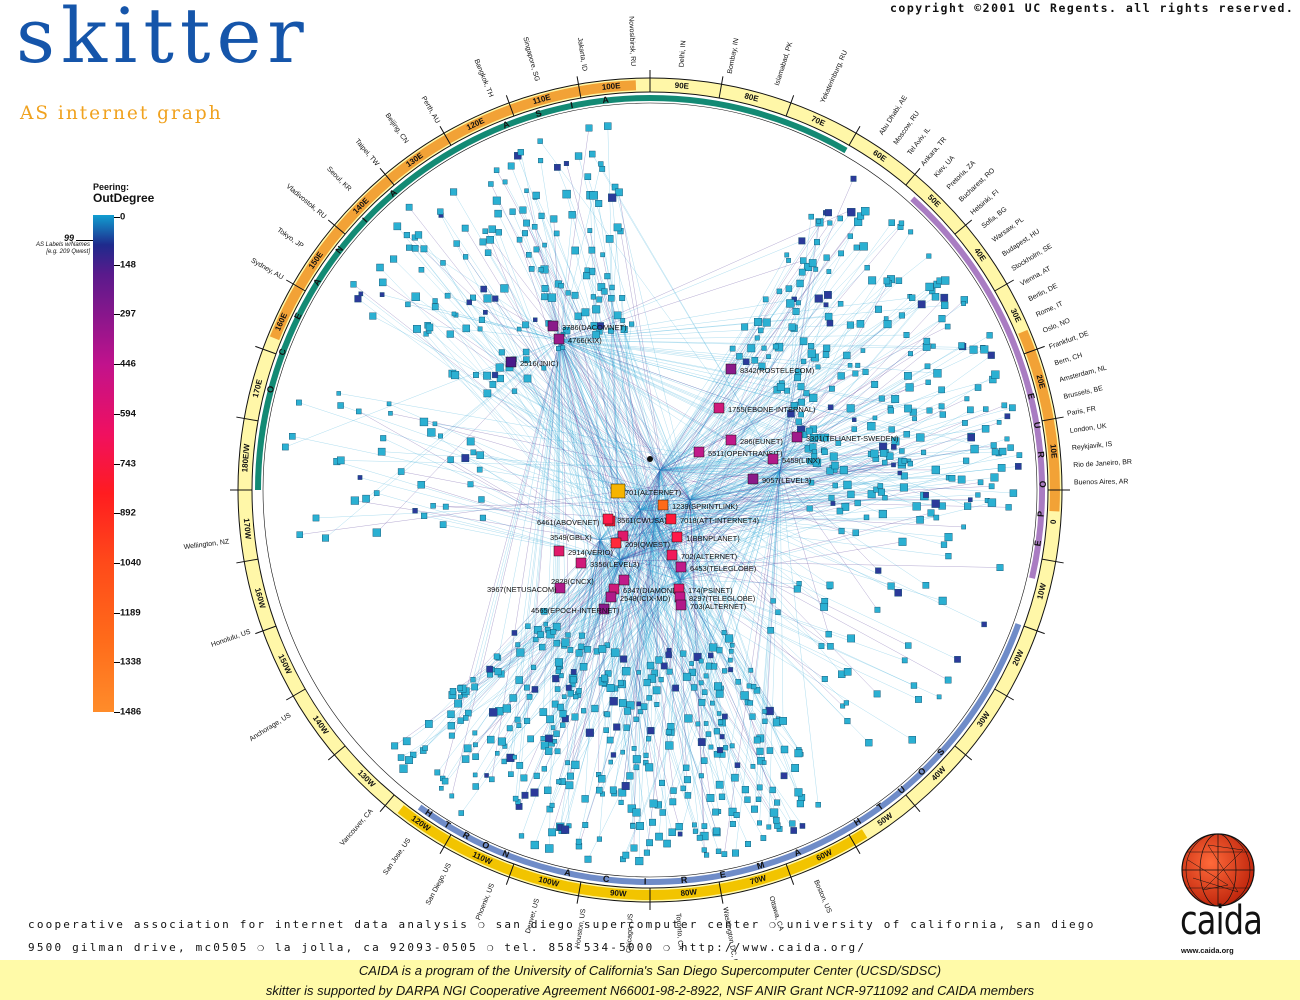 The height and width of the screenshot is (1000, 1300). I want to click on region-letter-north: O, so click(486, 845).